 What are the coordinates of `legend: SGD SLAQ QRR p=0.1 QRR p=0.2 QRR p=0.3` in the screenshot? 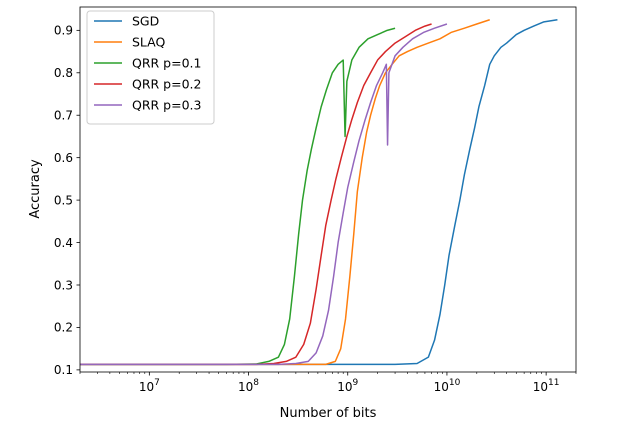 It's located at (150, 67).